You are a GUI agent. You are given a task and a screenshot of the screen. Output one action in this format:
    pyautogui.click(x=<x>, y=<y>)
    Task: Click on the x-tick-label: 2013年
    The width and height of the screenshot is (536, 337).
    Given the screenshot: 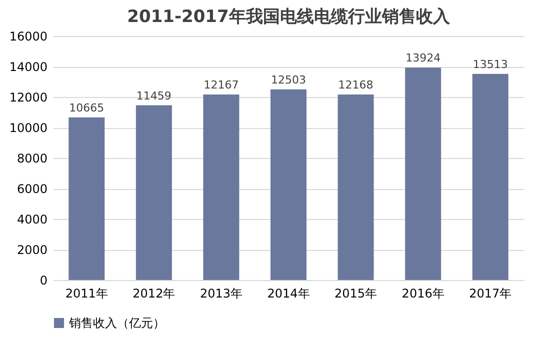 What is the action you would take?
    pyautogui.click(x=221, y=293)
    